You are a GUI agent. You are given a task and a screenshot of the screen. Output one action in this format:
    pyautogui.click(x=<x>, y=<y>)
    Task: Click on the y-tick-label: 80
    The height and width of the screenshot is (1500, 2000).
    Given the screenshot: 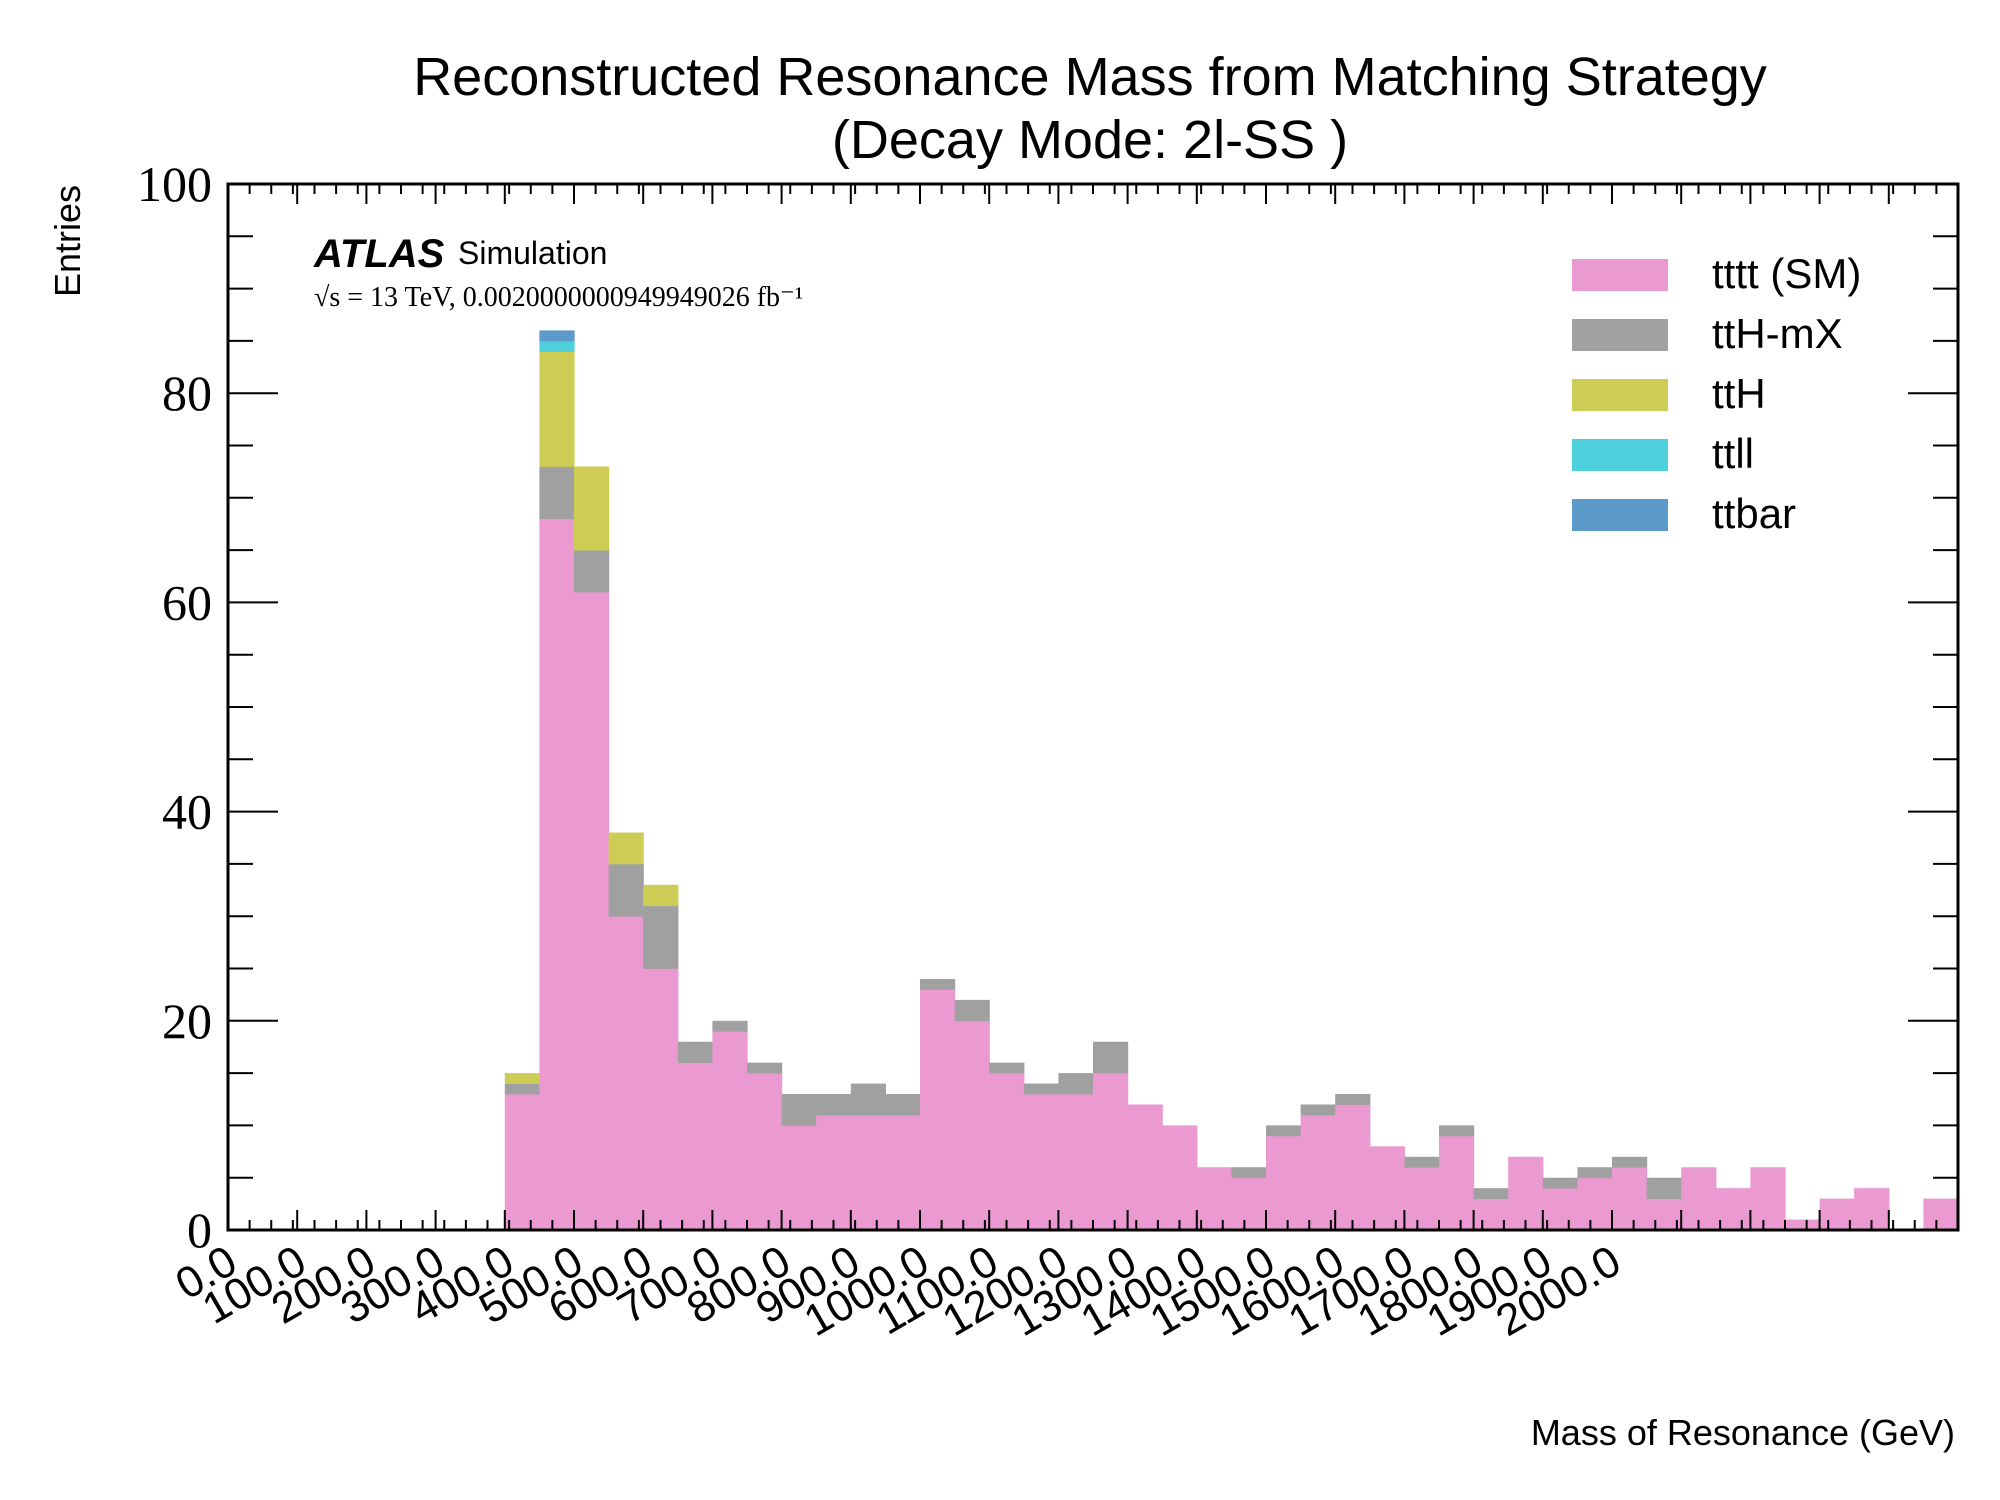 What is the action you would take?
    pyautogui.click(x=187, y=393)
    